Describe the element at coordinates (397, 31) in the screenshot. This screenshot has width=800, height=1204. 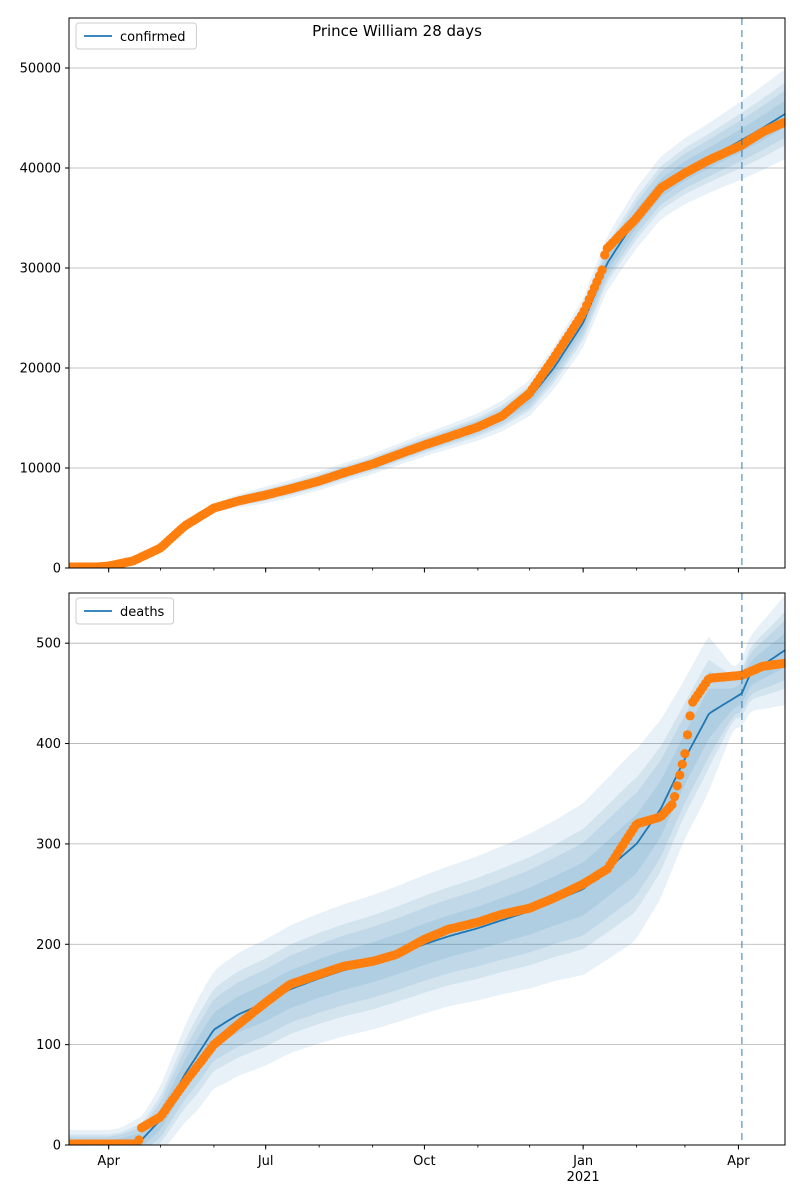
I see `chart-title: Prince William 28 days` at that location.